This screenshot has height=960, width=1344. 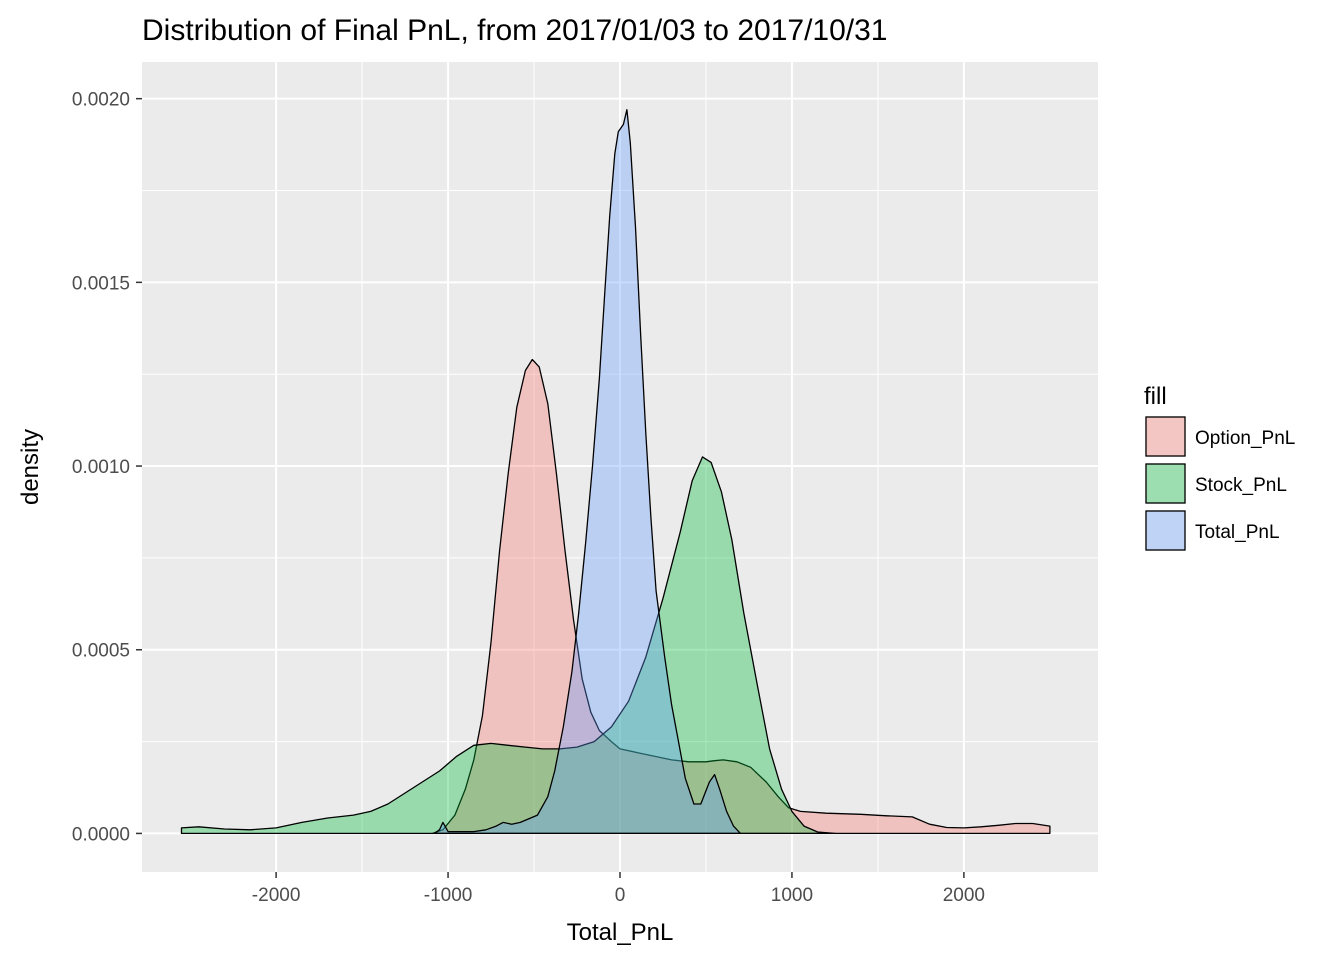 What do you see at coordinates (1155, 396) in the screenshot?
I see `legend-title: fill` at bounding box center [1155, 396].